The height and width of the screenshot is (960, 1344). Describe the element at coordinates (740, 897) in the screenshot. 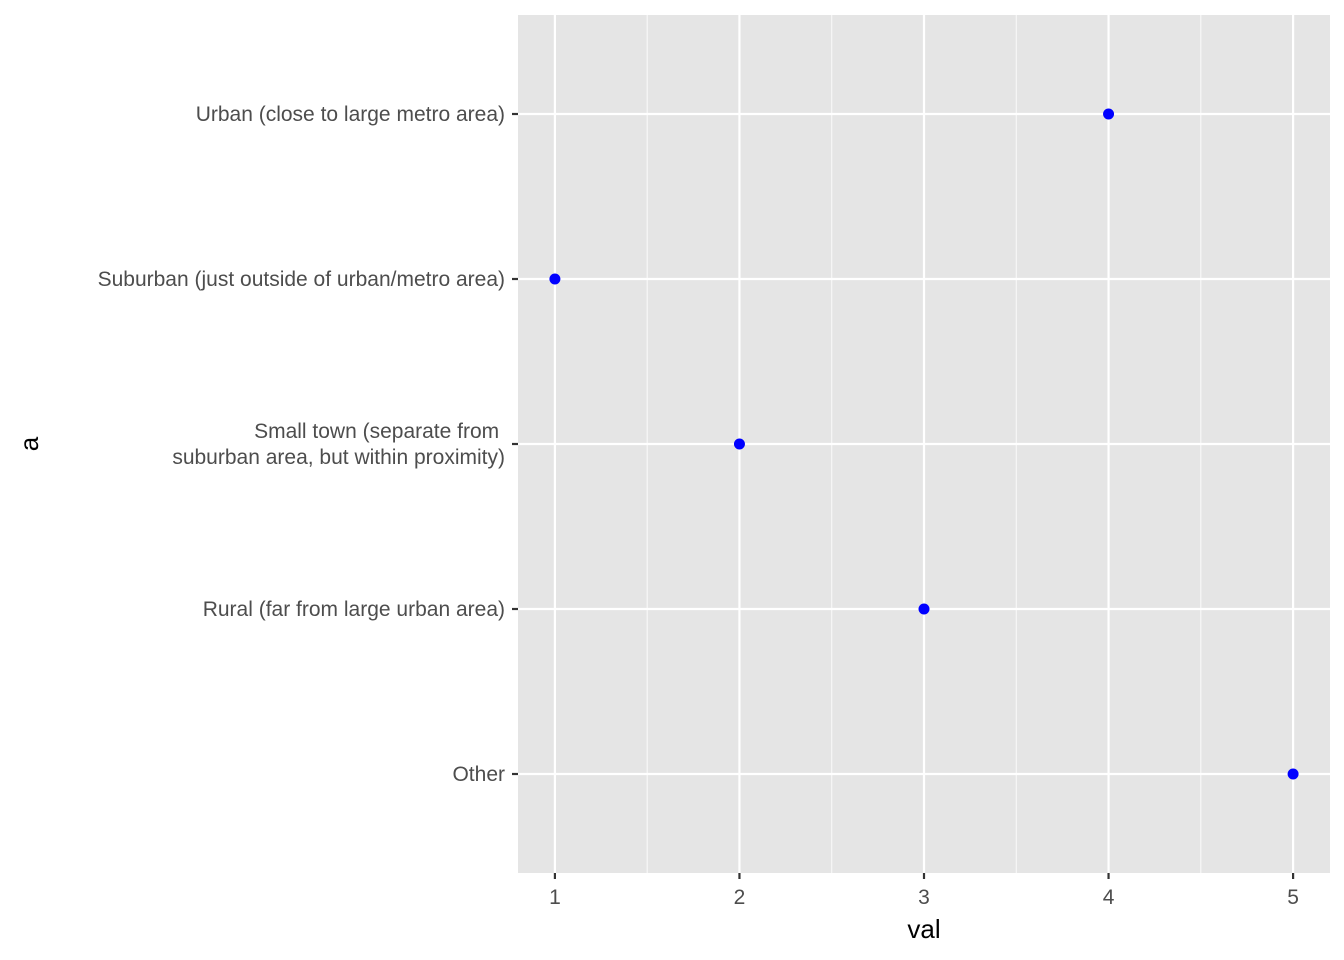

I see `x-tick-label: 2` at that location.